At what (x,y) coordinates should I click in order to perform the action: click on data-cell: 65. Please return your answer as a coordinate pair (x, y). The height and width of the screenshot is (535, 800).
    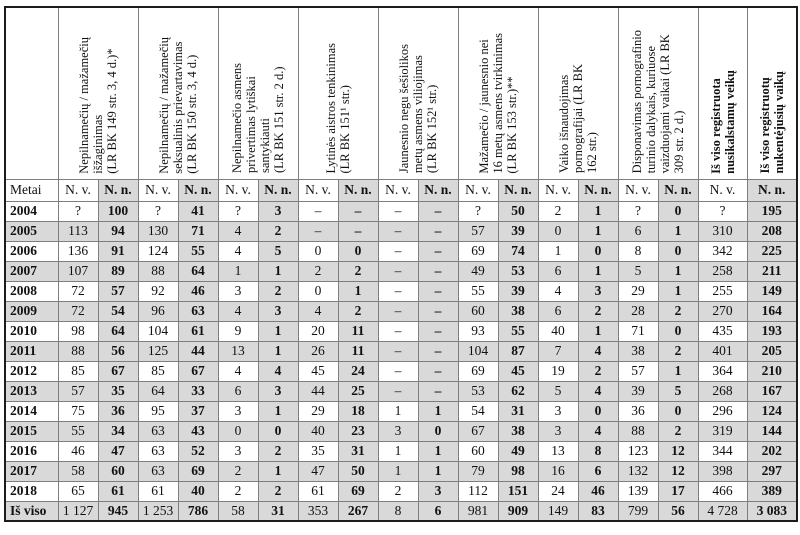
    Looking at the image, I should click on (78, 491).